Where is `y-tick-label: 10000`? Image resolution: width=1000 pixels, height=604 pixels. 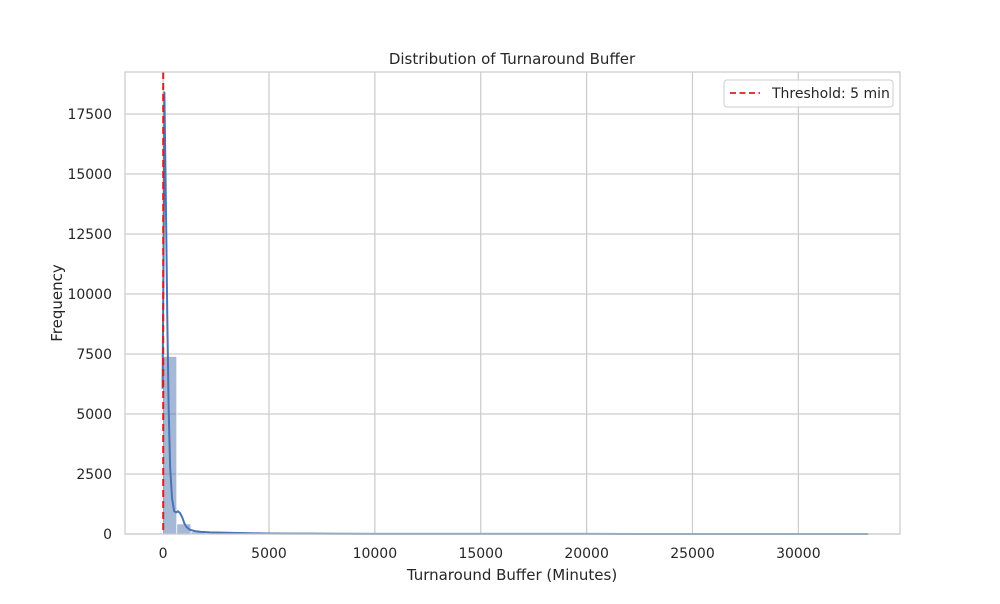
y-tick-label: 10000 is located at coordinates (89, 295).